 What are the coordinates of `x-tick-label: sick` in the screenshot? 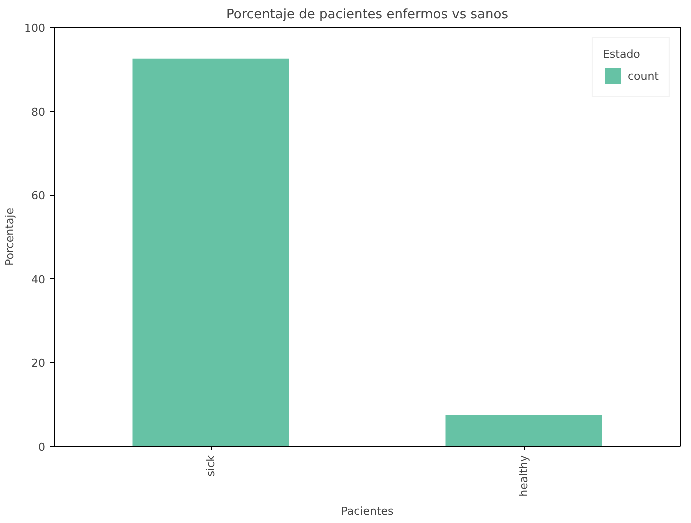 It's located at (211, 465).